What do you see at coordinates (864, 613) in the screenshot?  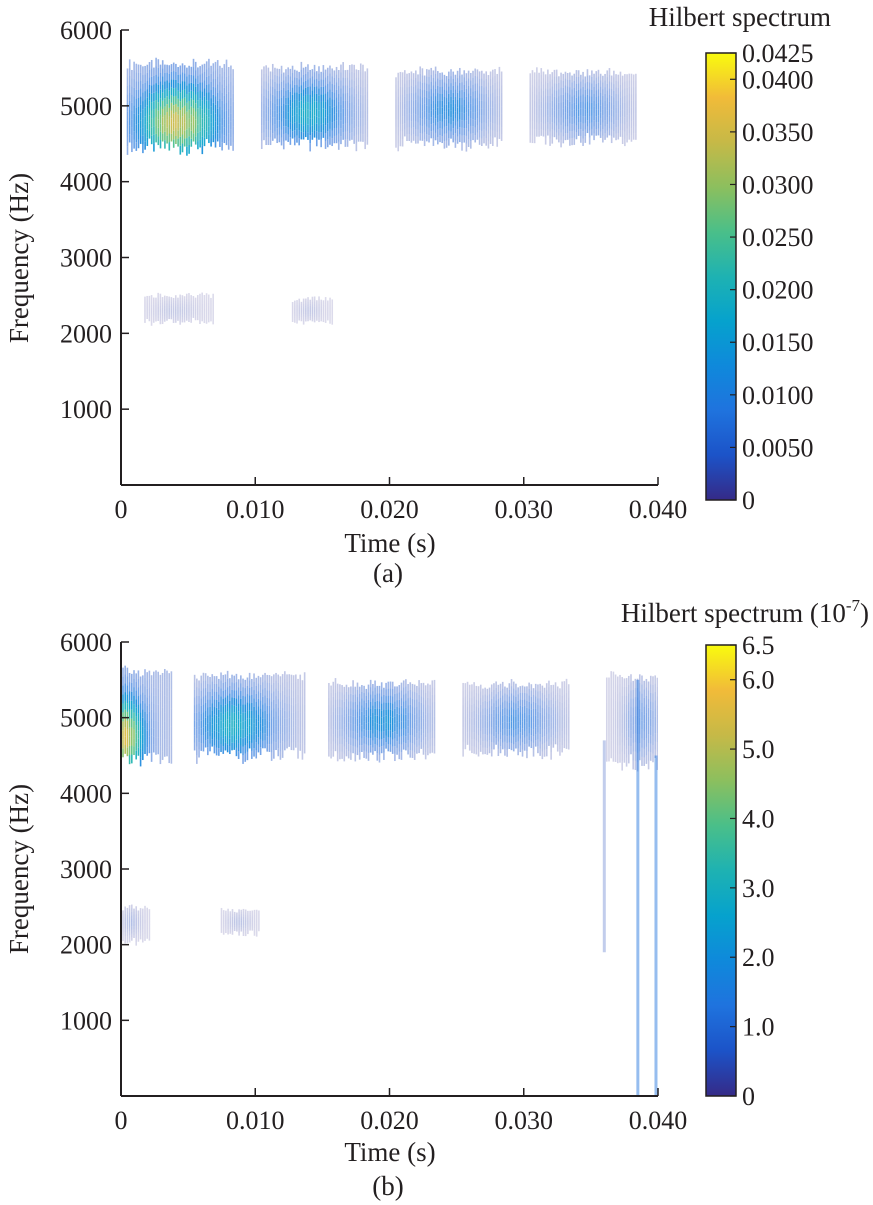 I see `panel-b-colorbar-title-suffix: )` at bounding box center [864, 613].